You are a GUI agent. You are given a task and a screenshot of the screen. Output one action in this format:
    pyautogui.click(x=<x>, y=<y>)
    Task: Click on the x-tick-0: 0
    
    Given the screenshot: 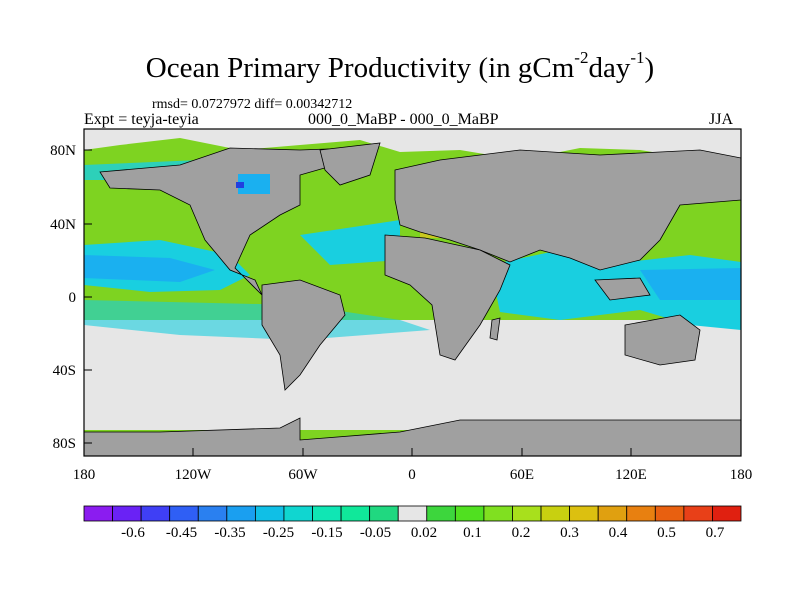 What is the action you would take?
    pyautogui.click(x=412, y=475)
    